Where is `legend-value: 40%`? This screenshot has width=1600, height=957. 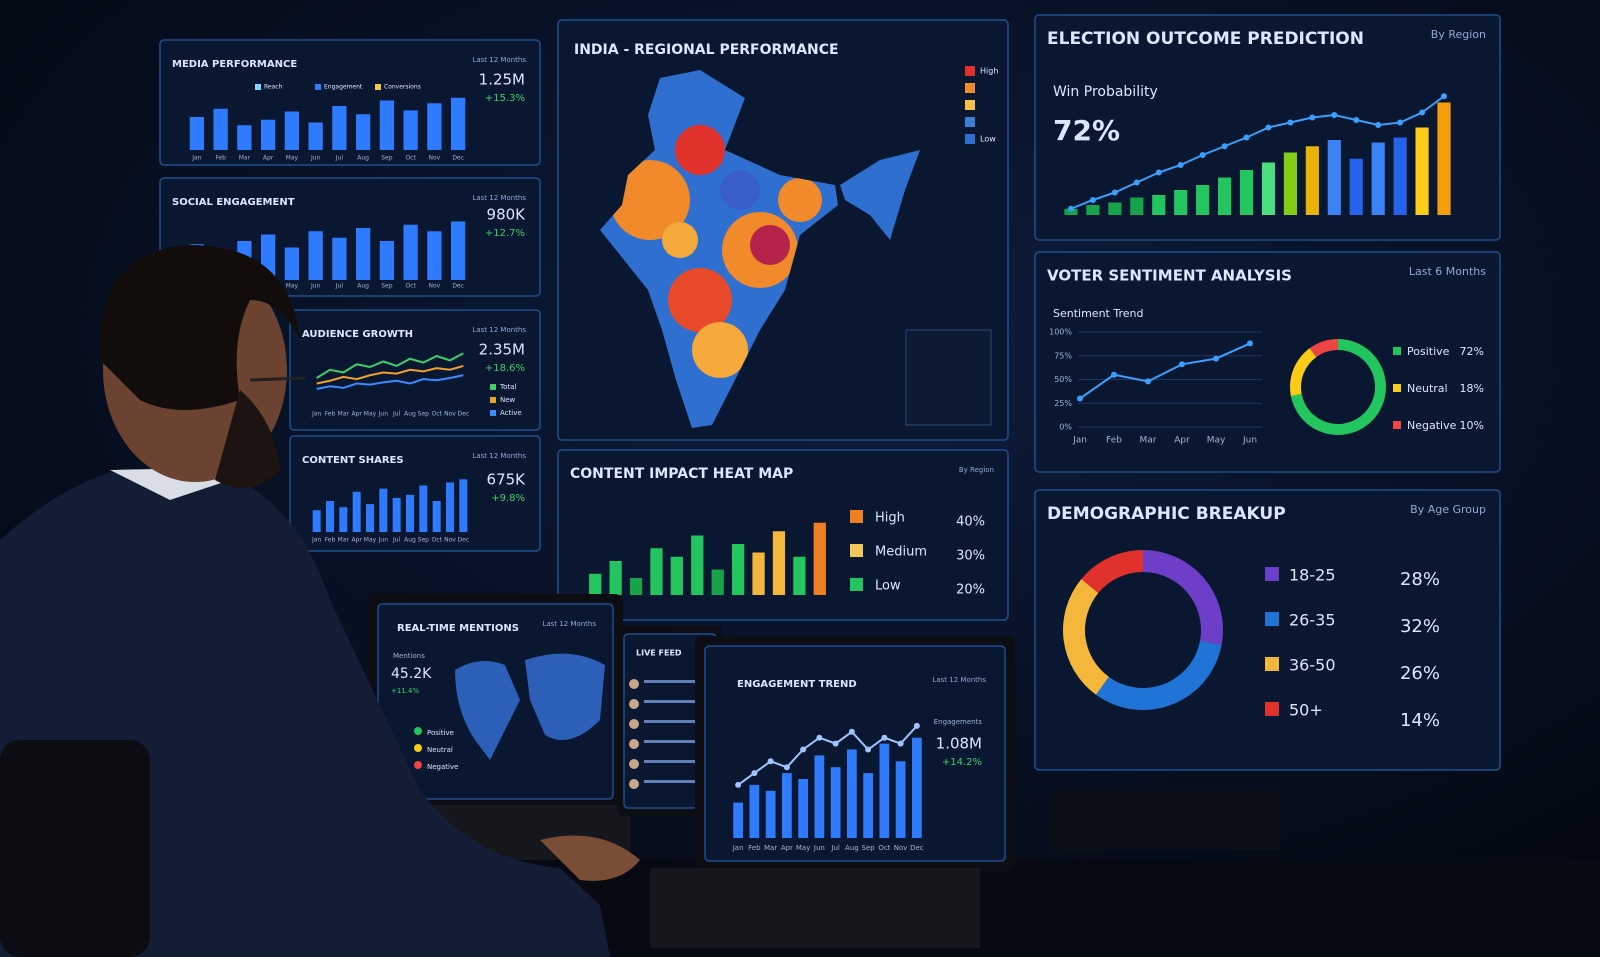
legend-value: 40% is located at coordinates (970, 522).